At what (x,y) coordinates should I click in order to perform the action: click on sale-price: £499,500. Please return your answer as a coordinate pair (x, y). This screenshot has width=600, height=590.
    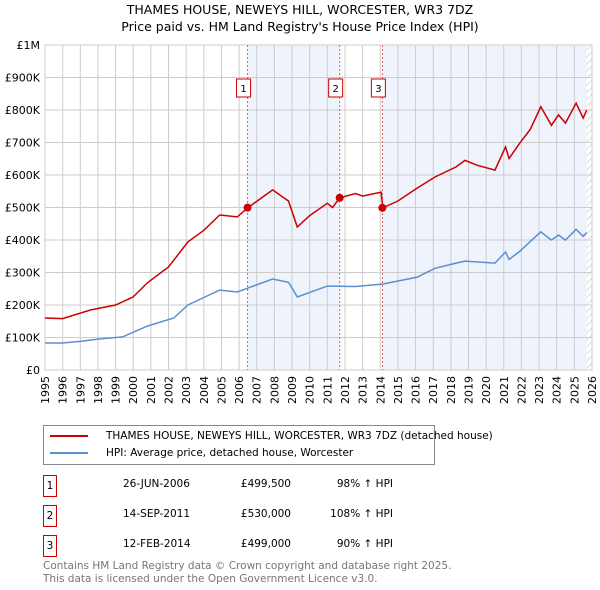
    Looking at the image, I should click on (265, 484).